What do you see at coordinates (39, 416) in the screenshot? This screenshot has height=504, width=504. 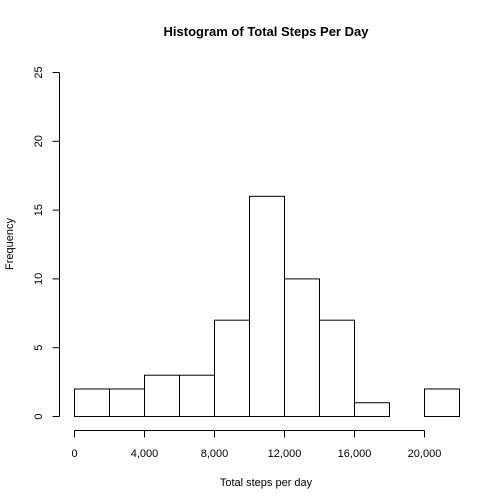 I see `y-tick-label: 0` at bounding box center [39, 416].